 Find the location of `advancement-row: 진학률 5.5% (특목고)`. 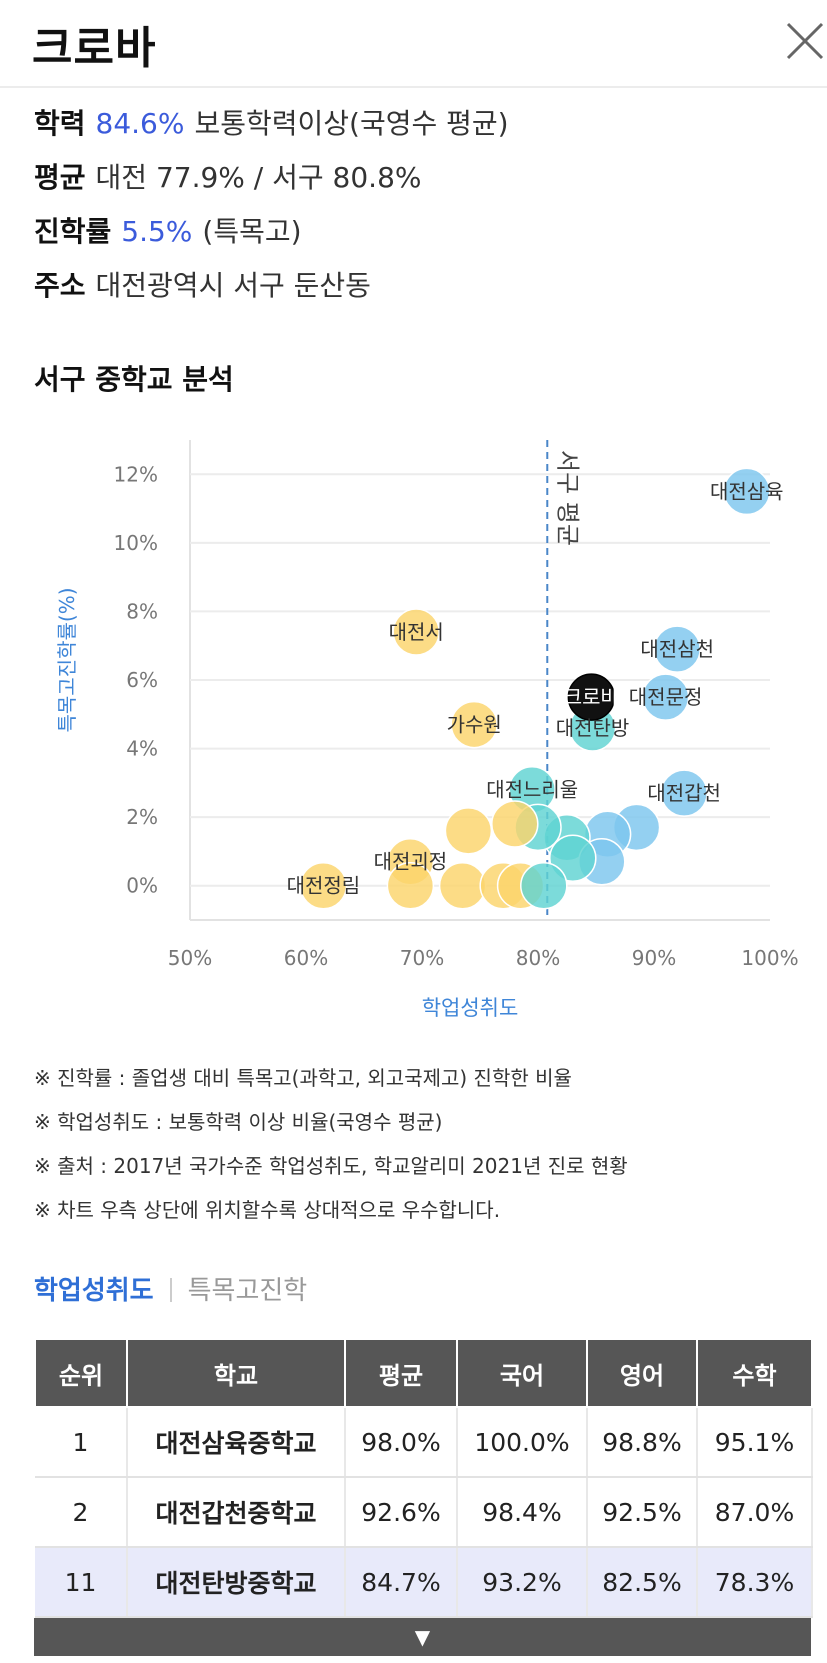

advancement-row: 진학률 5.5% (특목고) is located at coordinates (168, 230).